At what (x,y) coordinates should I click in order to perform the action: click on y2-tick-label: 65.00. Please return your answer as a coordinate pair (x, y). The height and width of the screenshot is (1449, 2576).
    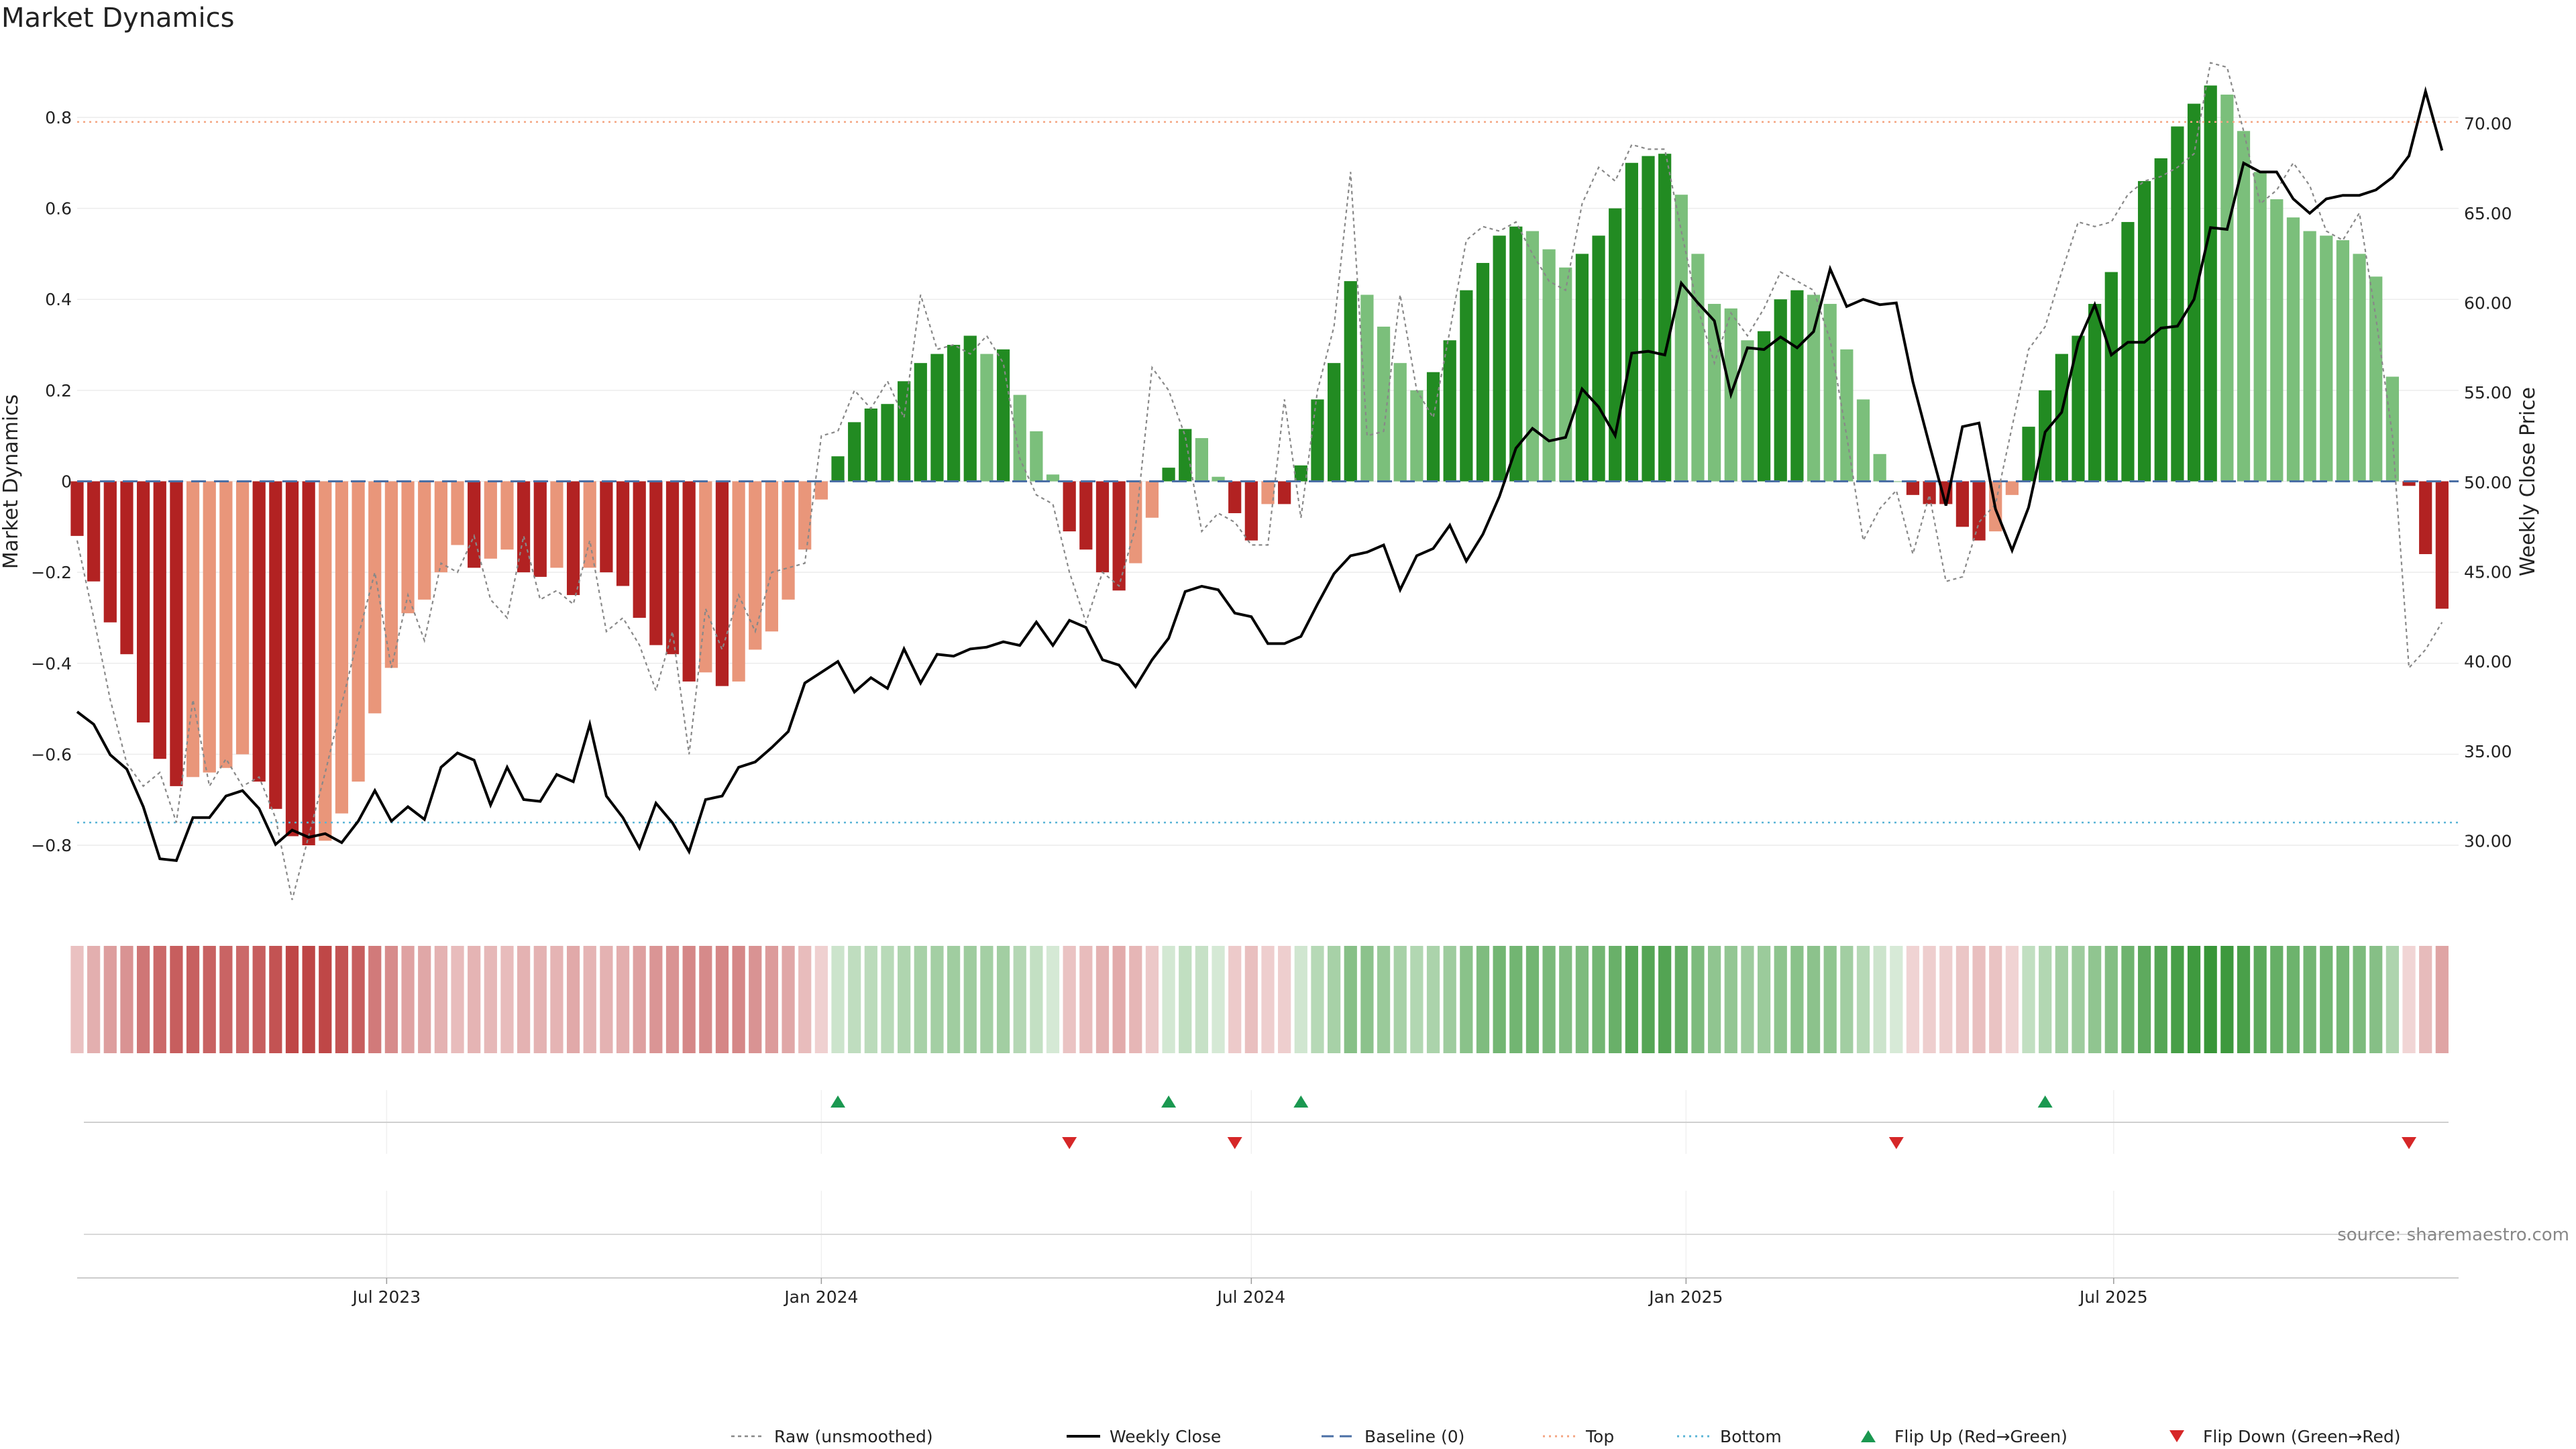
    Looking at the image, I should click on (2488, 213).